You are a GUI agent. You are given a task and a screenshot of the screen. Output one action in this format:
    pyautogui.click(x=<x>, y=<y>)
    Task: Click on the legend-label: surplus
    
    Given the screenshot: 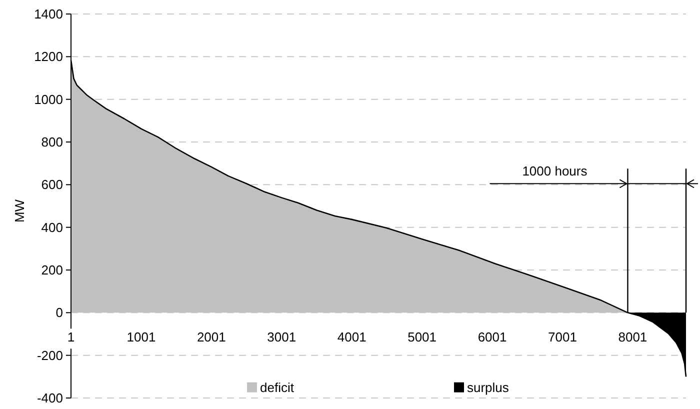 What is the action you would take?
    pyautogui.click(x=488, y=387)
    